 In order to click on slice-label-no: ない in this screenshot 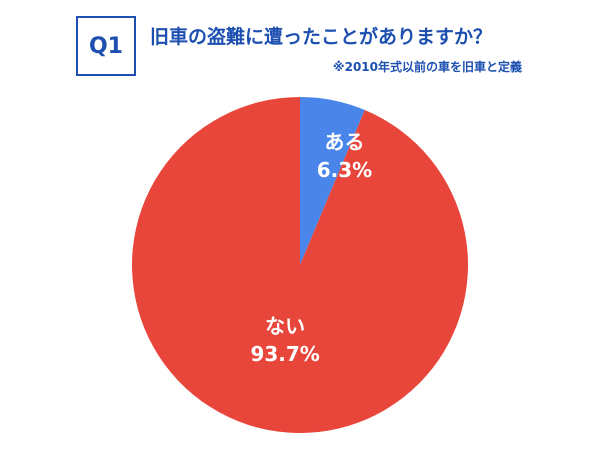, I will do `click(285, 326)`.